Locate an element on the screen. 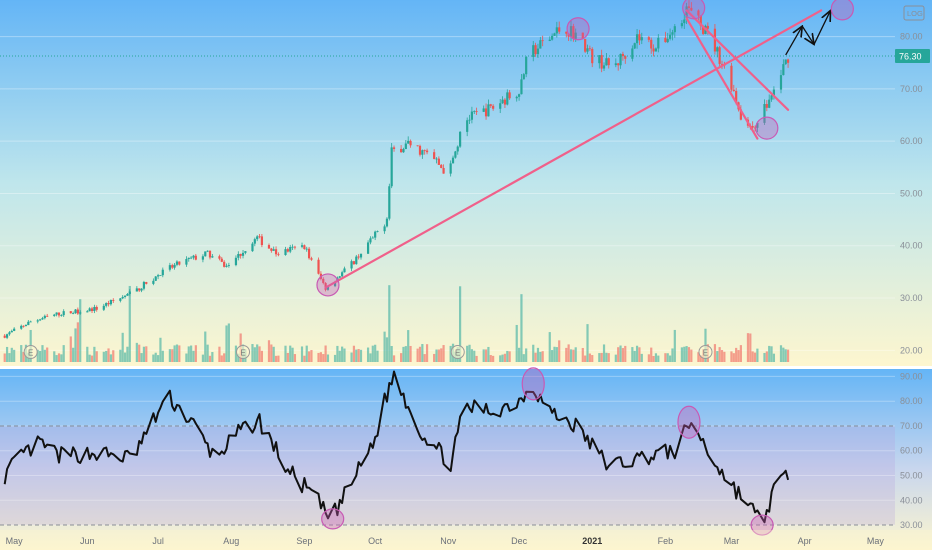 This screenshot has width=932, height=550. log-scale-badge: LOG is located at coordinates (914, 13).